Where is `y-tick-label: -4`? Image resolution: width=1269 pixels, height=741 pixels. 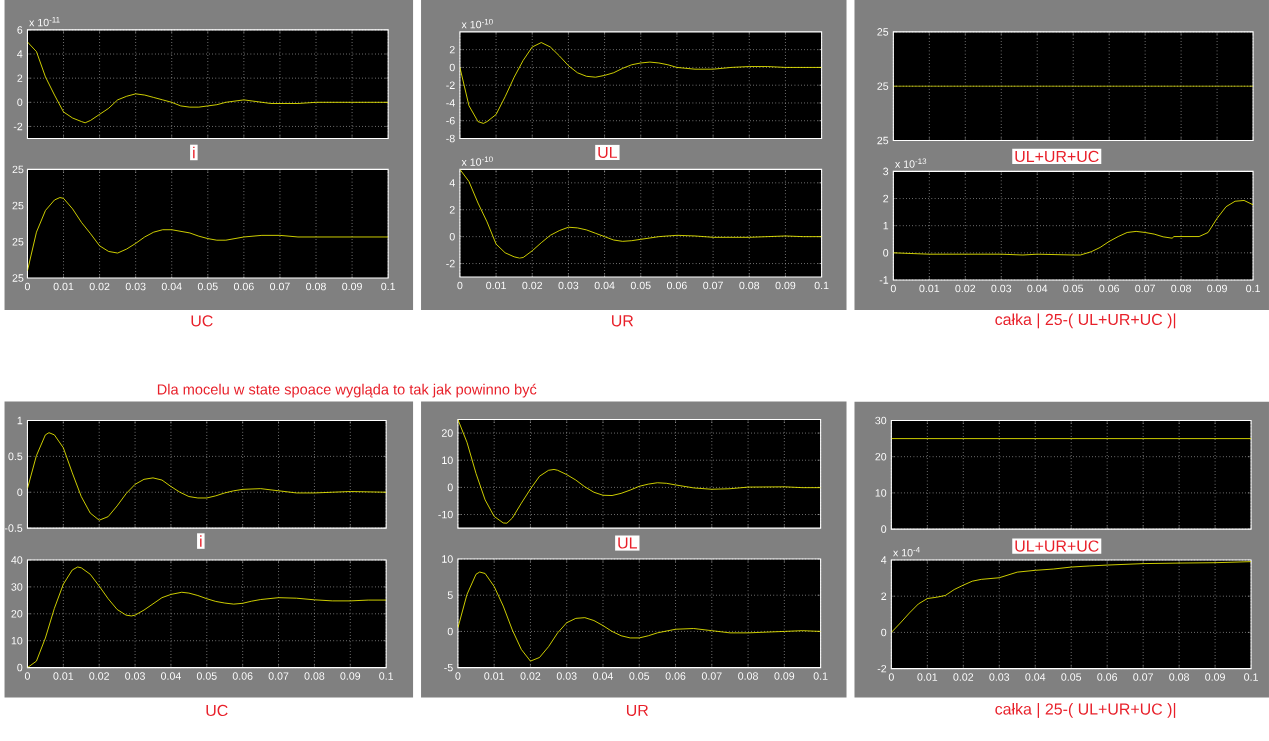 y-tick-label: -4 is located at coordinates (450, 103).